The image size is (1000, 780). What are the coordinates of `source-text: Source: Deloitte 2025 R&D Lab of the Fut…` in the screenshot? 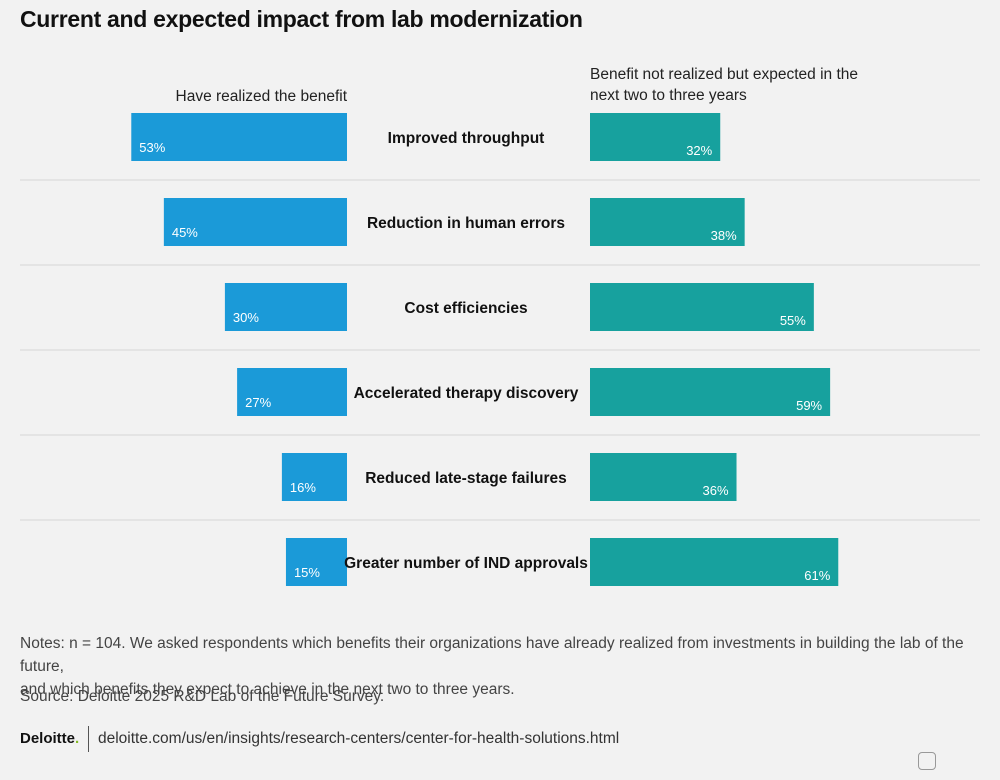 It's located at (202, 696).